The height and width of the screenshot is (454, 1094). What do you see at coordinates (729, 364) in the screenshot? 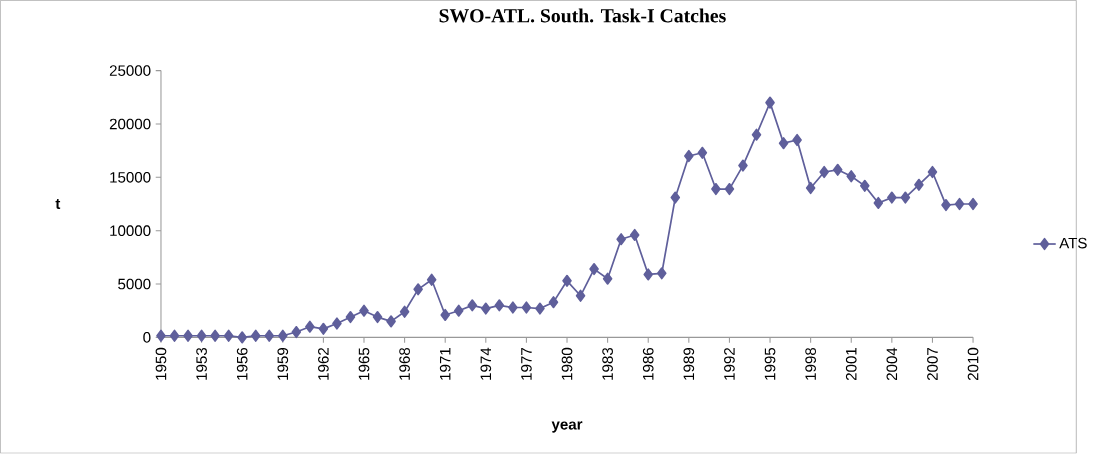
I see `x-tick-label: 1992` at bounding box center [729, 364].